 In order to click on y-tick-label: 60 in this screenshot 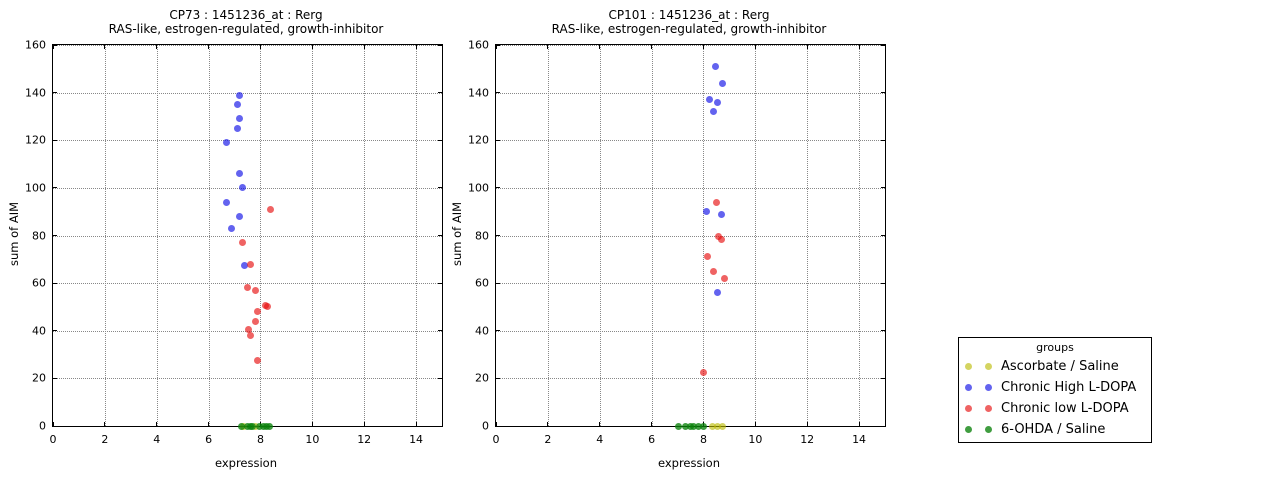, I will do `click(482, 283)`.